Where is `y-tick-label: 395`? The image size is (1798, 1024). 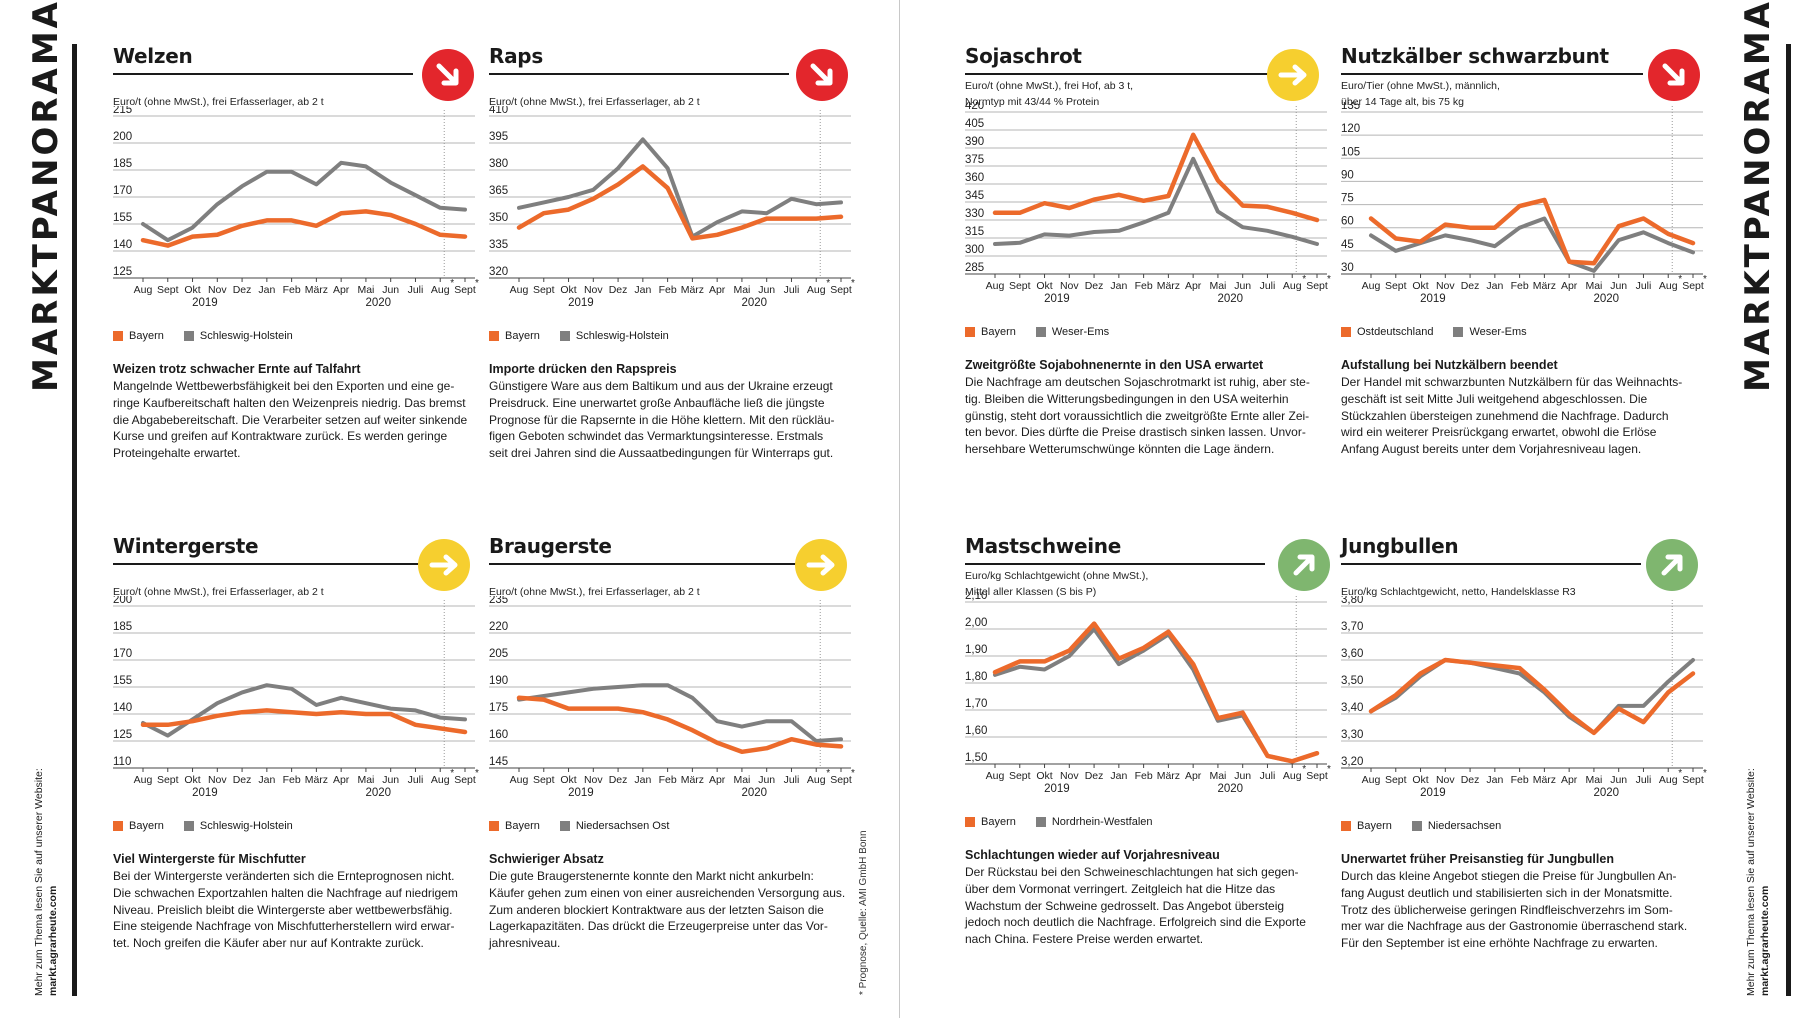 y-tick-label: 395 is located at coordinates (498, 137).